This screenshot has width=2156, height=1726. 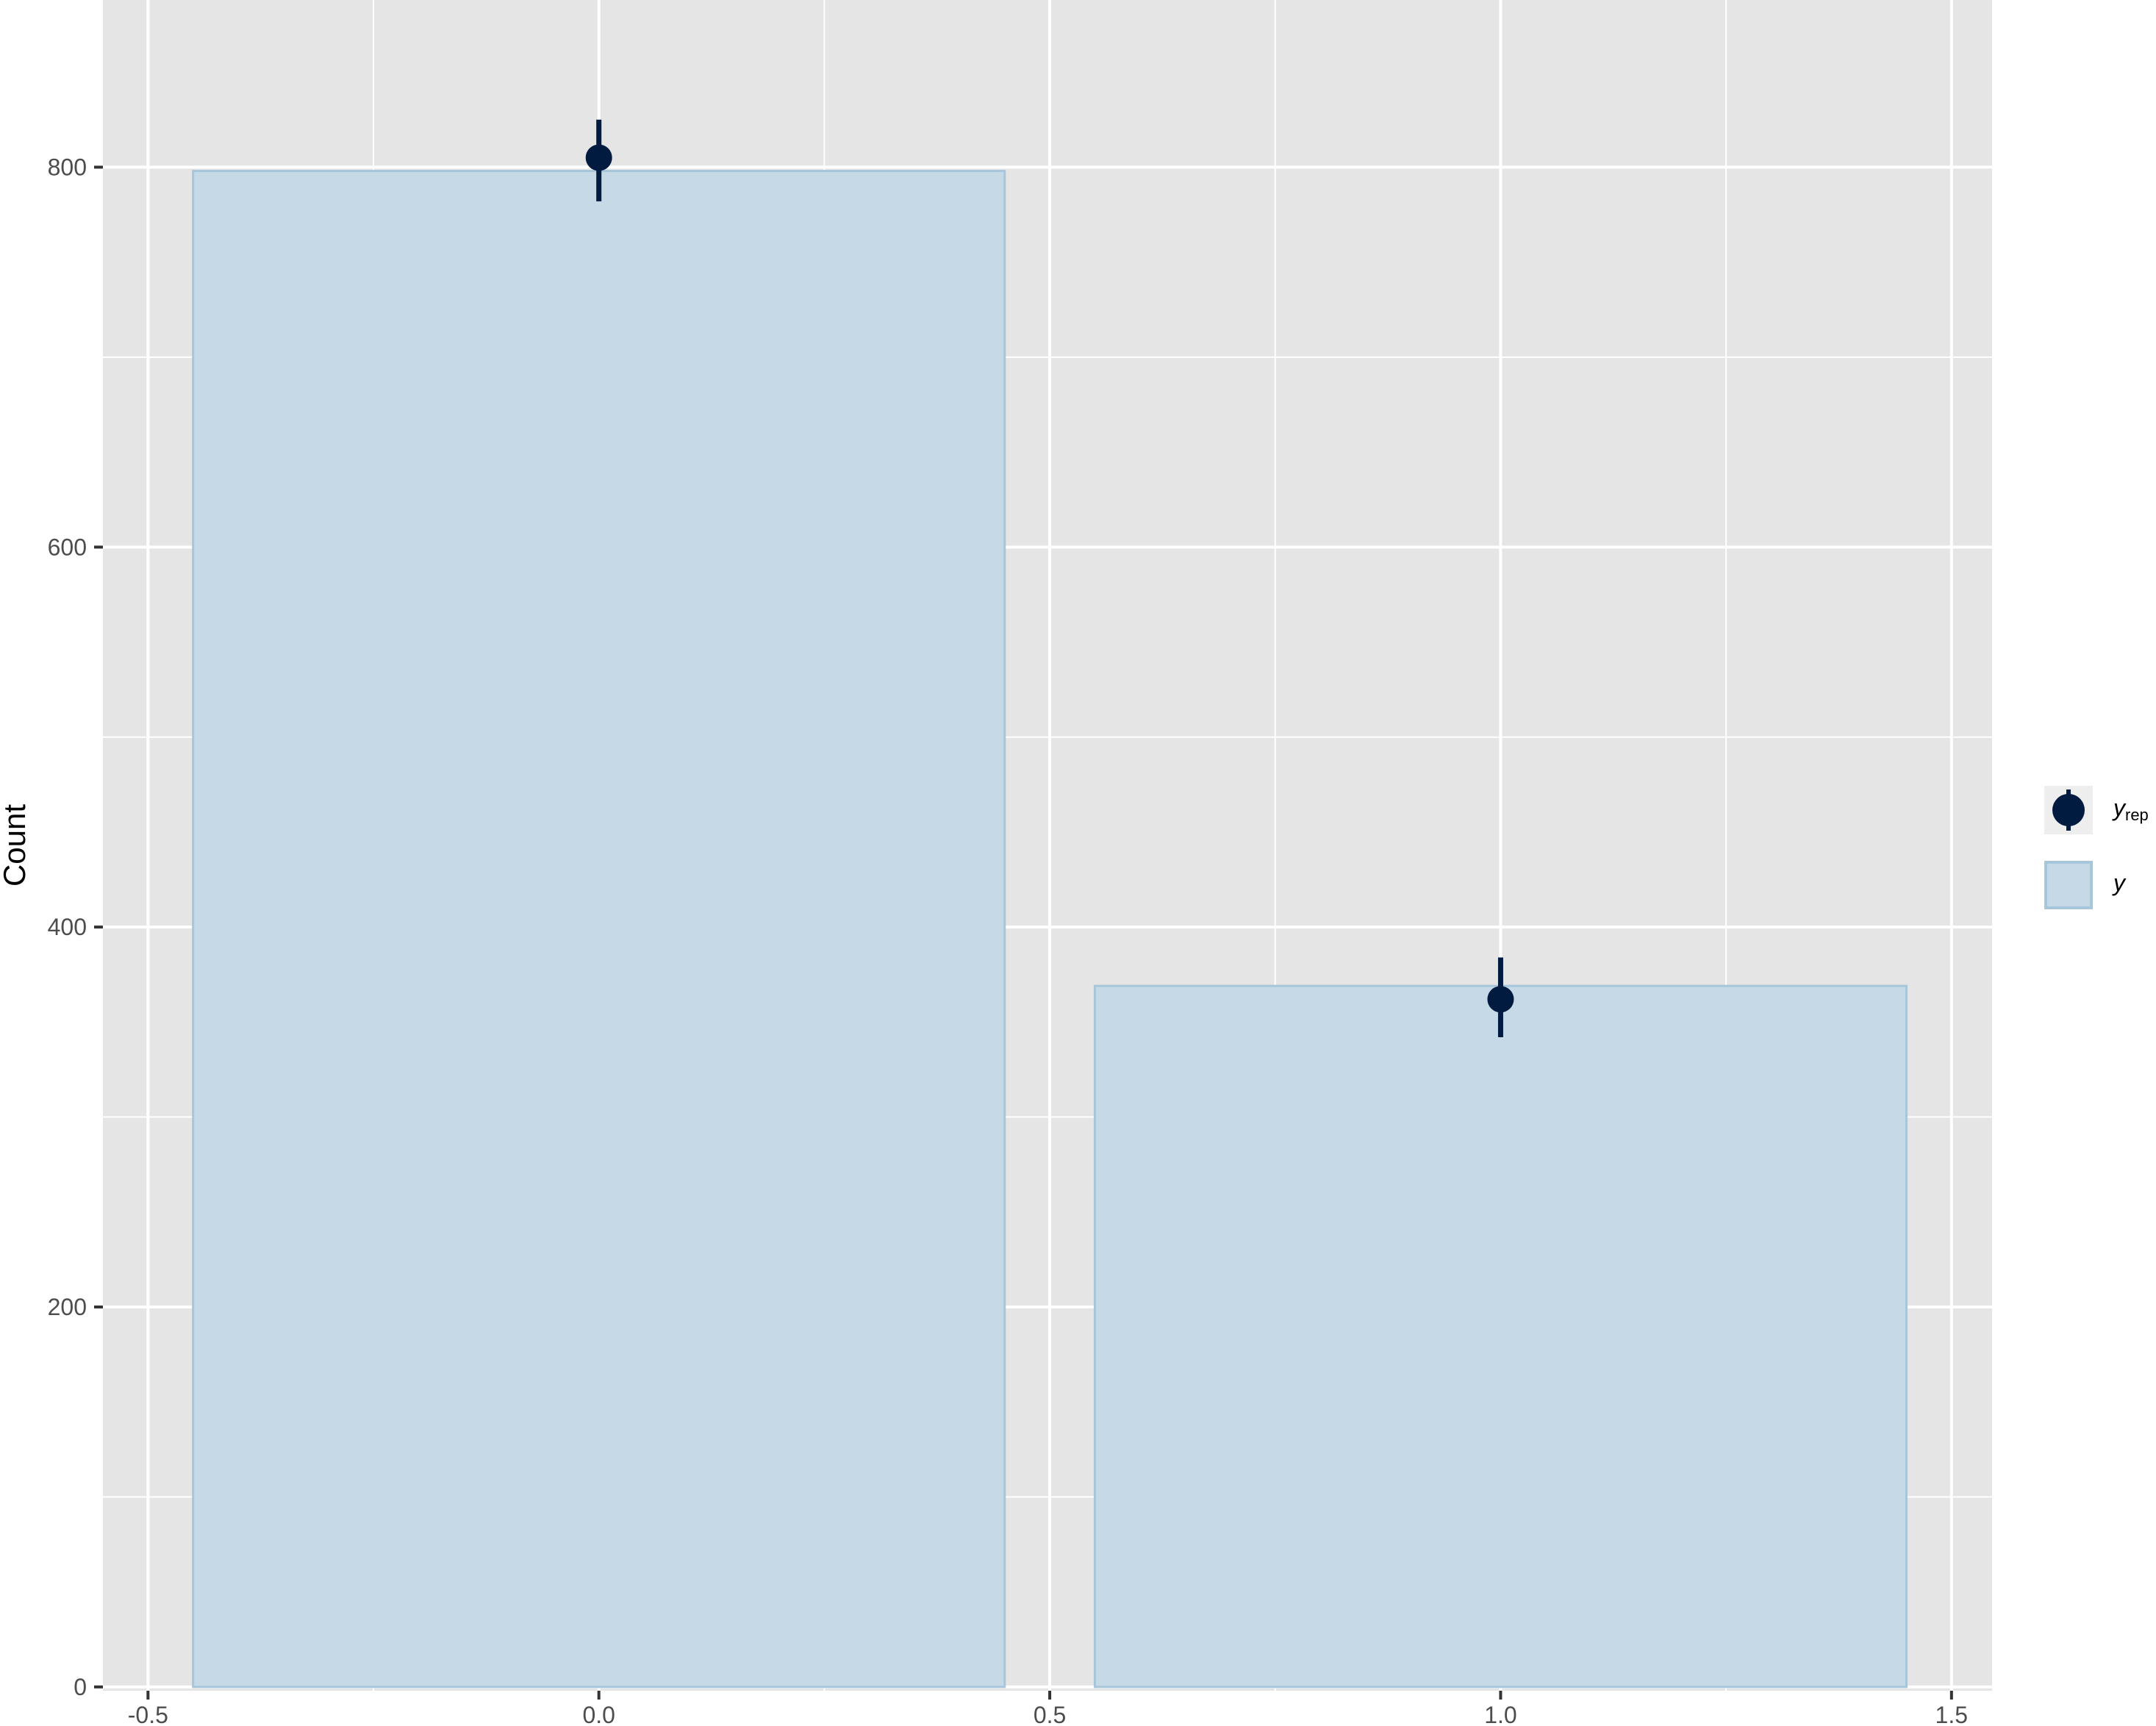 What do you see at coordinates (2097, 848) in the screenshot?
I see `legend: yrep y` at bounding box center [2097, 848].